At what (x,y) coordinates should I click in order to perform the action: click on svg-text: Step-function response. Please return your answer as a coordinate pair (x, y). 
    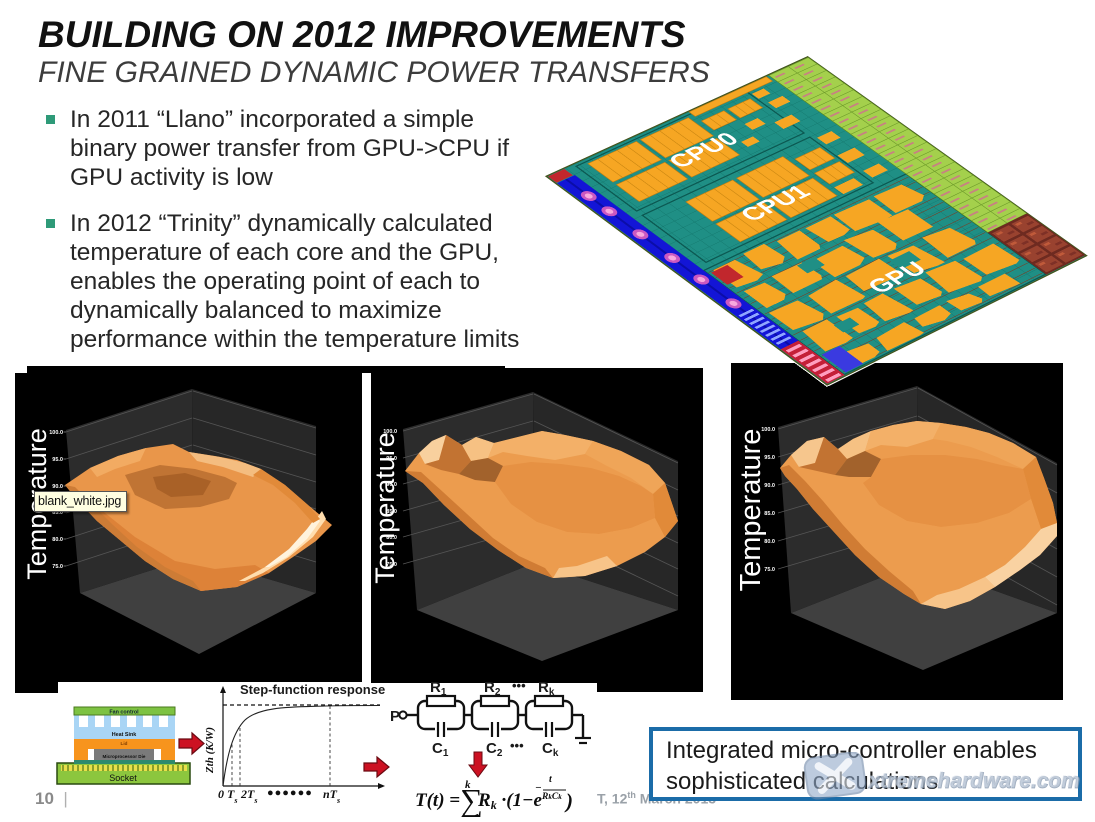
    Looking at the image, I should click on (312, 689).